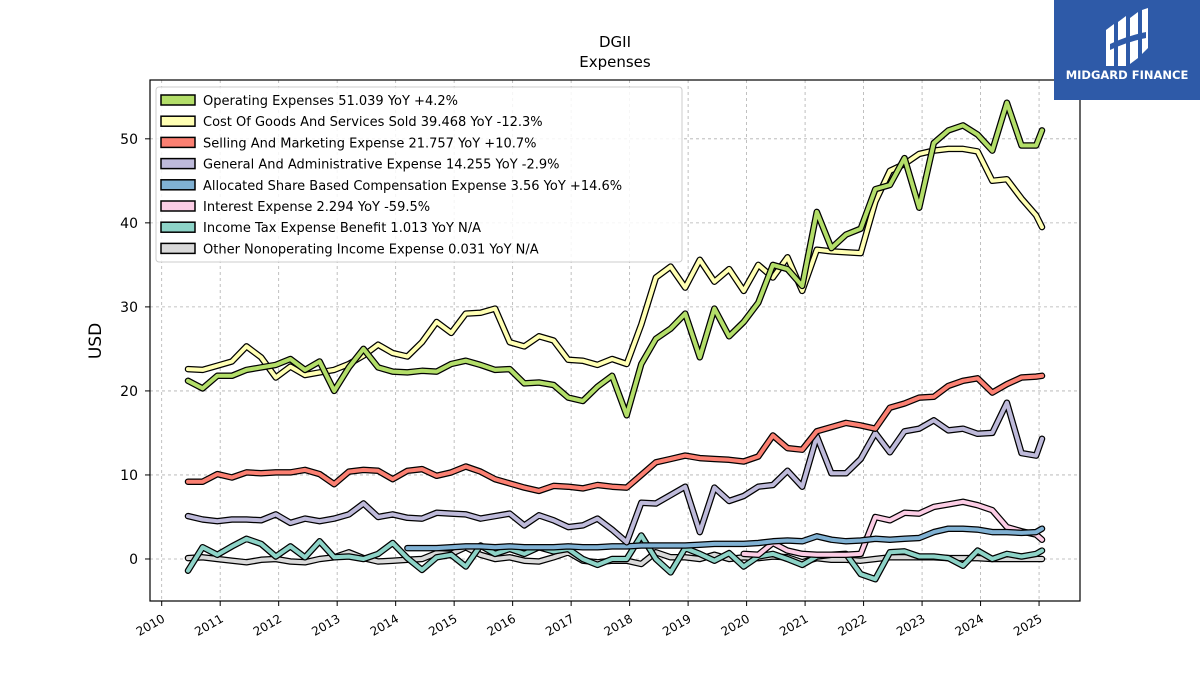 This screenshot has height=675, width=1200. What do you see at coordinates (342, 228) in the screenshot?
I see `legend-entry-label: Income Tax Expense Benefit 1.013 YoY N/A` at bounding box center [342, 228].